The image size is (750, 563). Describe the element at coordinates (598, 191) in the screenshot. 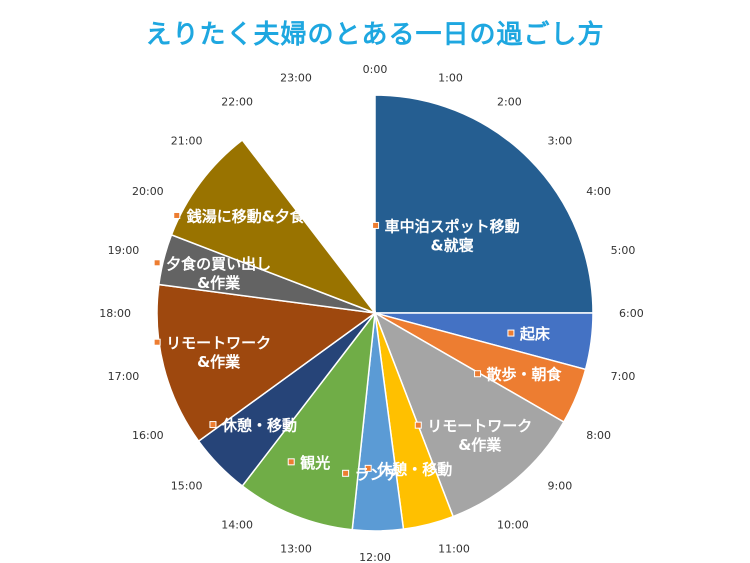

I see `hour-label: 4:00` at that location.